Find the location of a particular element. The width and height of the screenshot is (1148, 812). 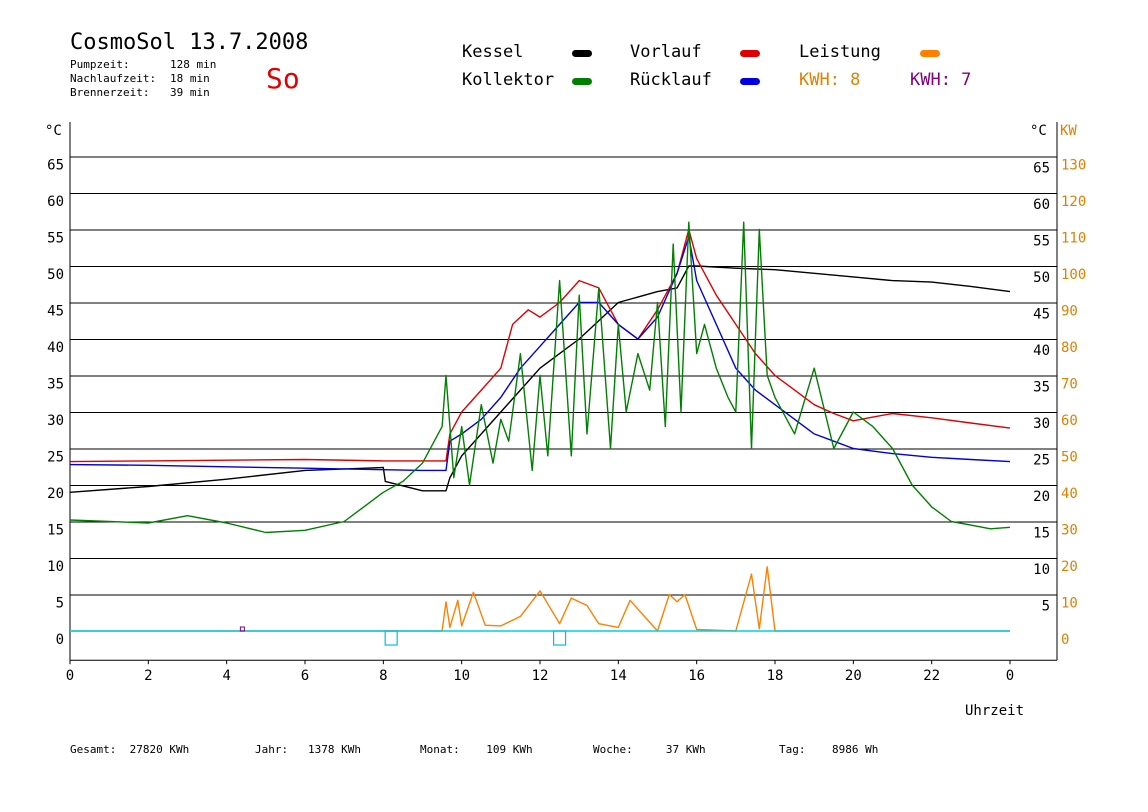

y-tick-right: 35 is located at coordinates (1041, 388).